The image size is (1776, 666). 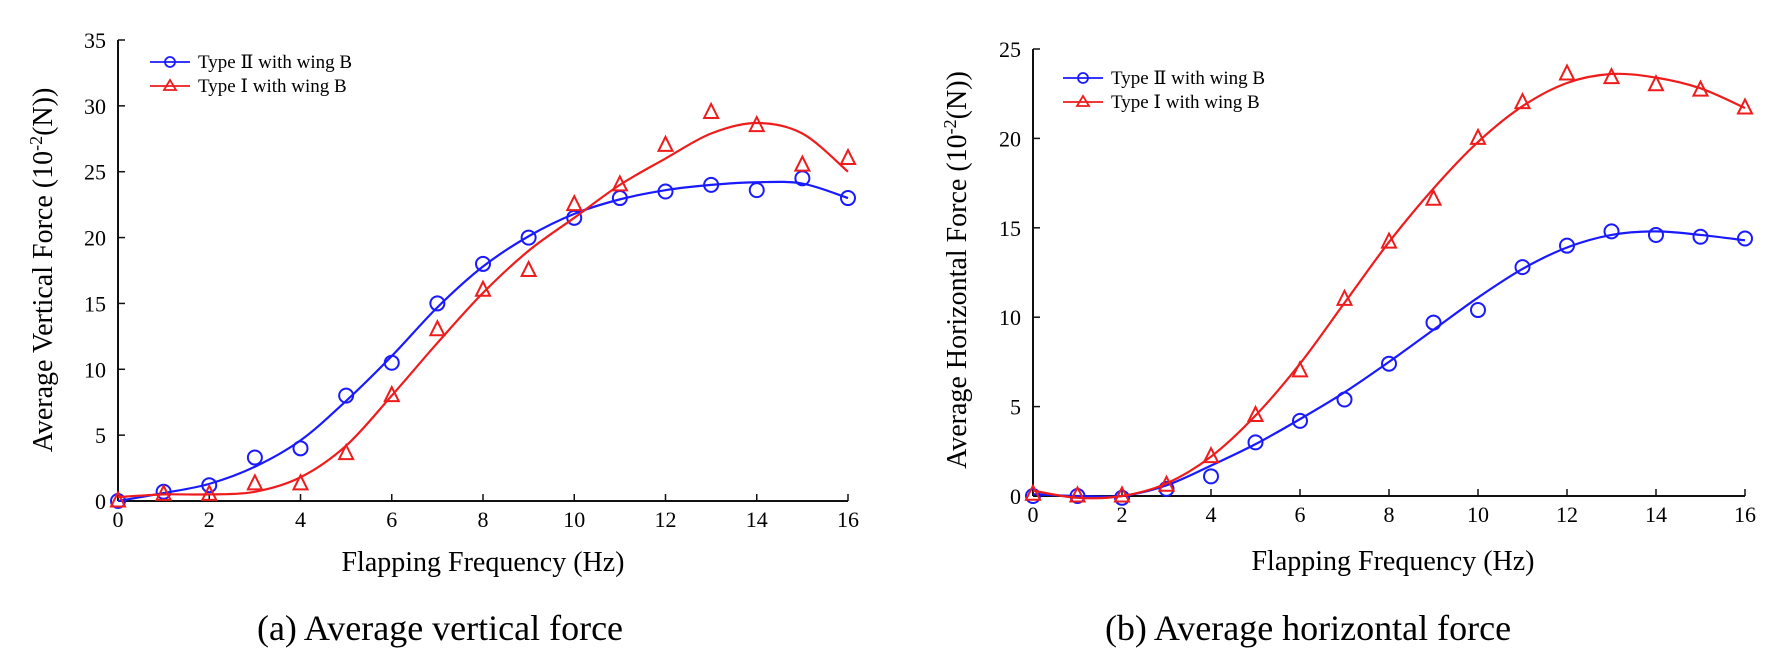 I want to click on x-tick-label-b: 2, so click(x=1122, y=514).